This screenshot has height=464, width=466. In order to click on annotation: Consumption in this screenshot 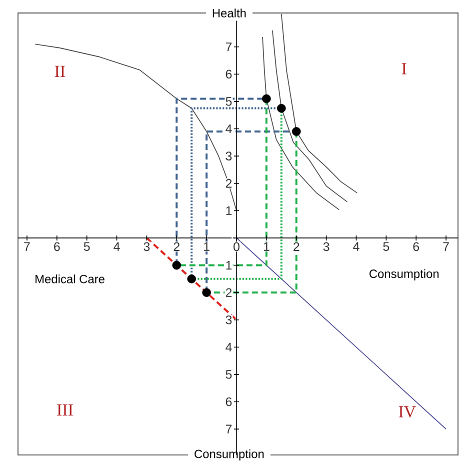, I will do `click(229, 455)`.